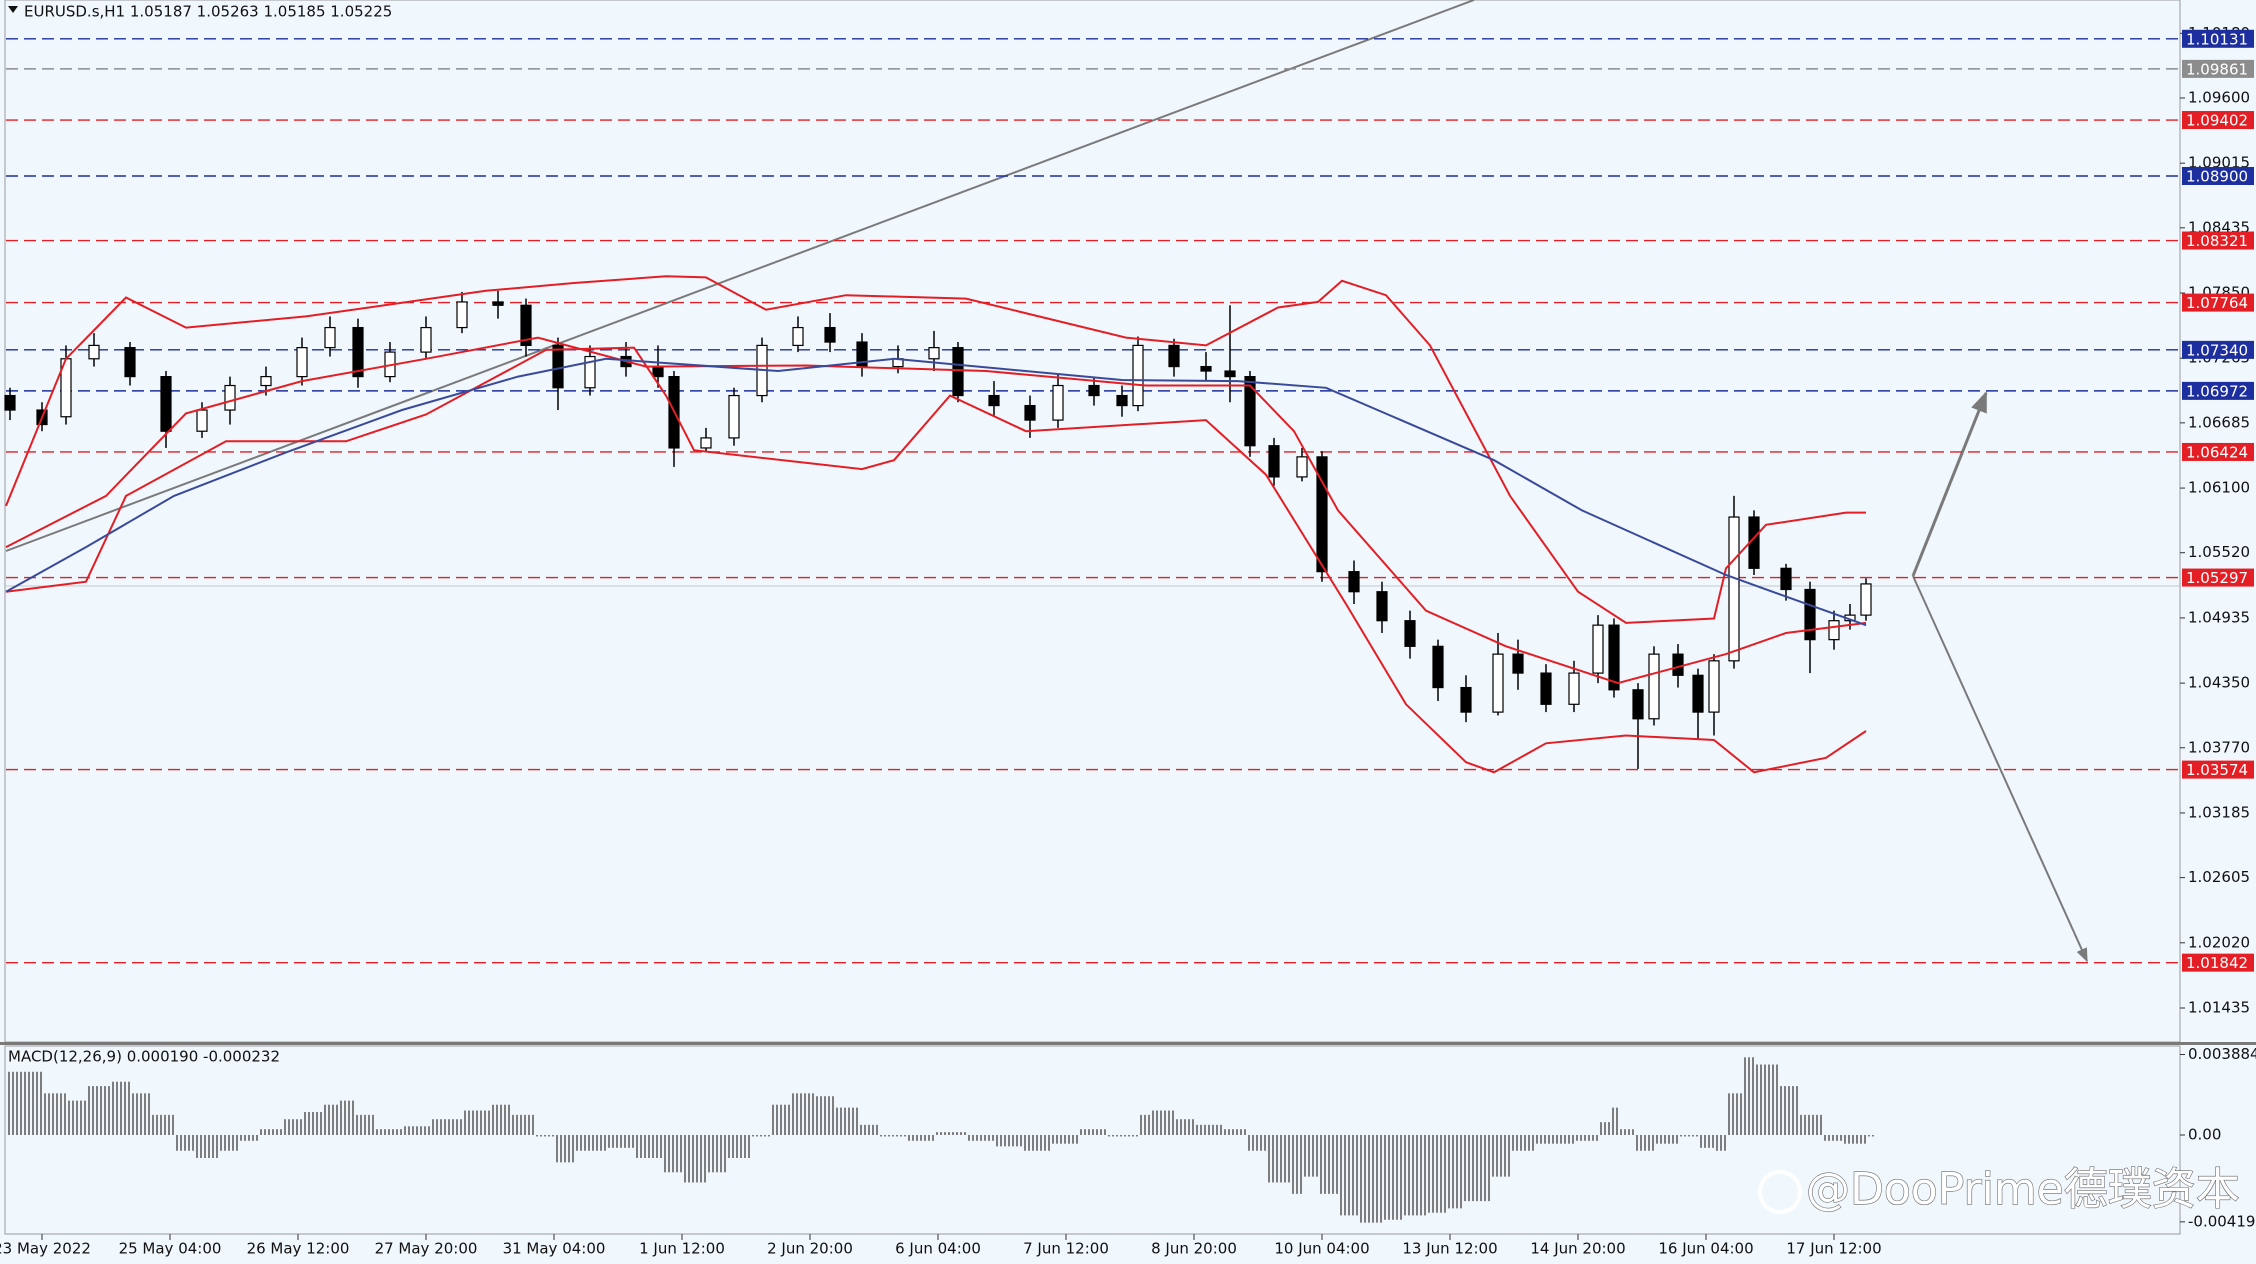 This screenshot has width=2256, height=1264. Describe the element at coordinates (2217, 121) in the screenshot. I see `level-label: 1.09402` at that location.